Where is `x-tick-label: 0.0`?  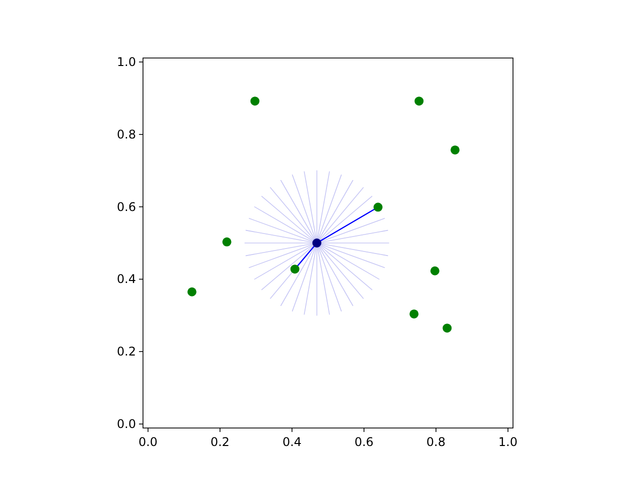 x-tick-label: 0.0 is located at coordinates (148, 442).